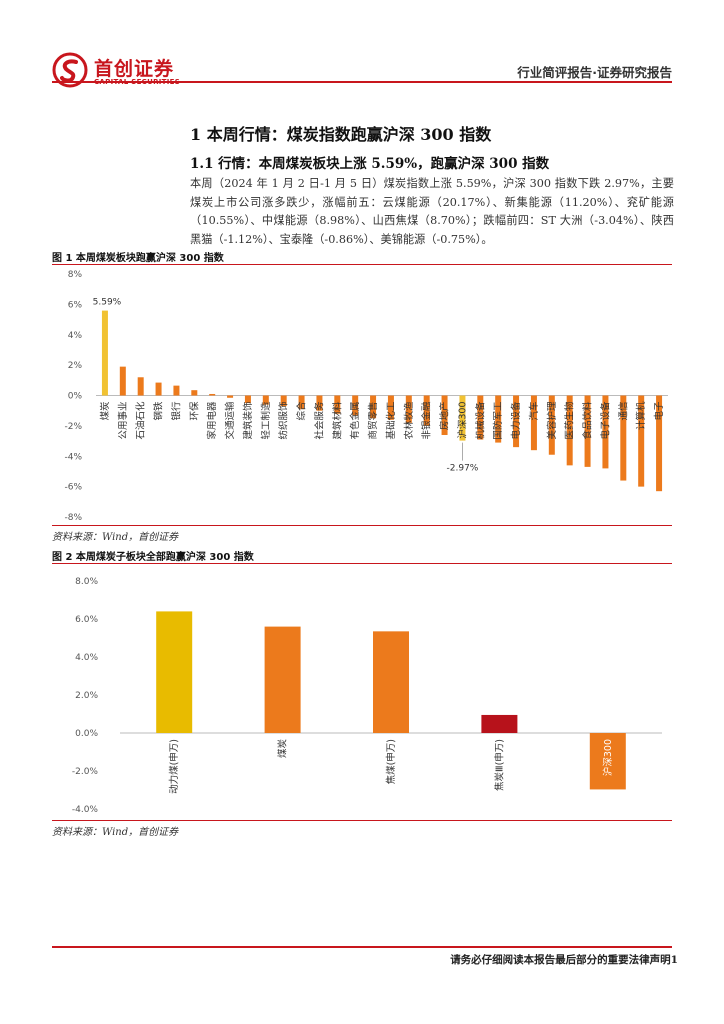 Image resolution: width=724 pixels, height=1024 pixels. I want to click on y-tick-label: -2%, so click(73, 427).